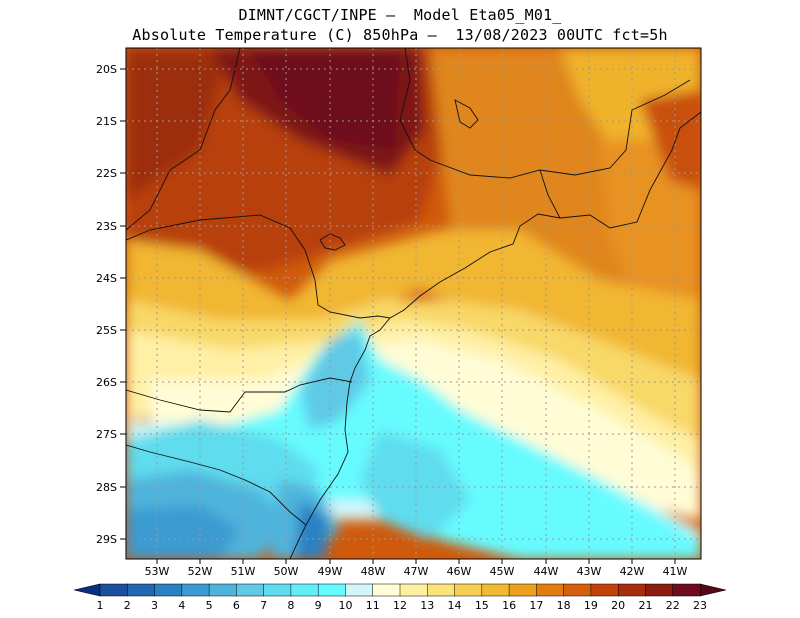 This screenshot has width=800, height=618. I want to click on lon-label: 47W, so click(416, 571).